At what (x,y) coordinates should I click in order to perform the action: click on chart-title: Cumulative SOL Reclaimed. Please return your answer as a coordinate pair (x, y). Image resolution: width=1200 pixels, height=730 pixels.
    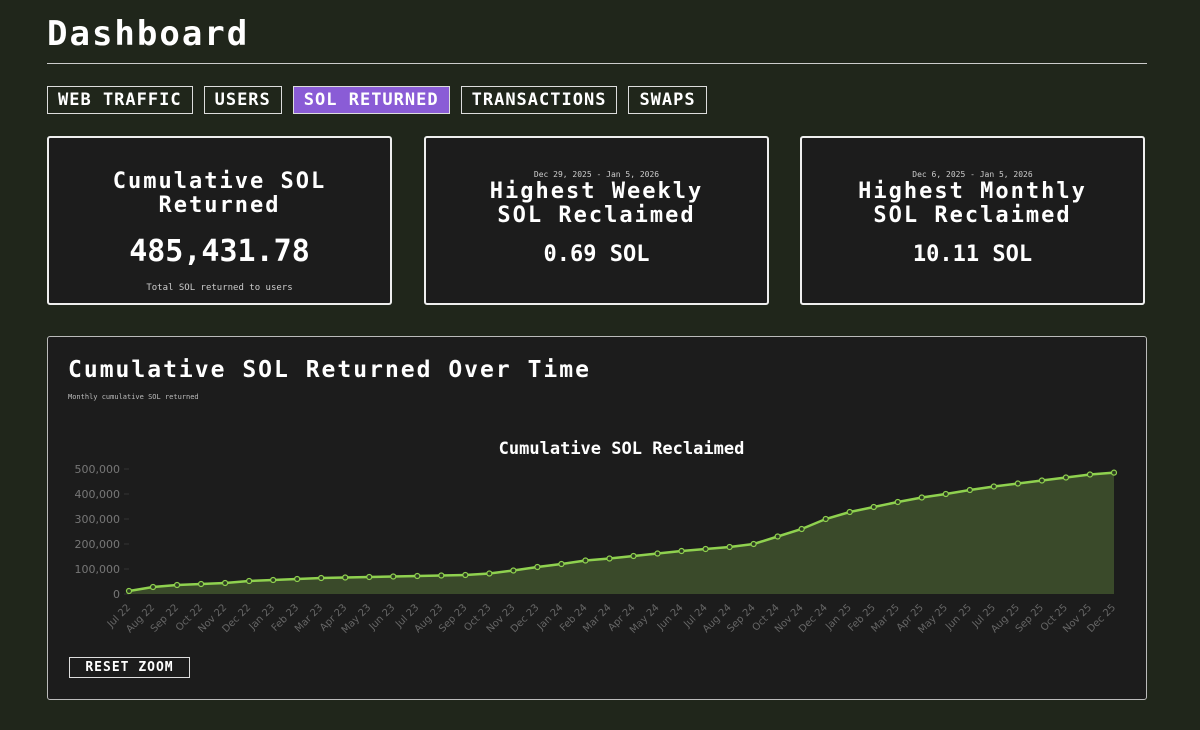
    Looking at the image, I should click on (622, 449).